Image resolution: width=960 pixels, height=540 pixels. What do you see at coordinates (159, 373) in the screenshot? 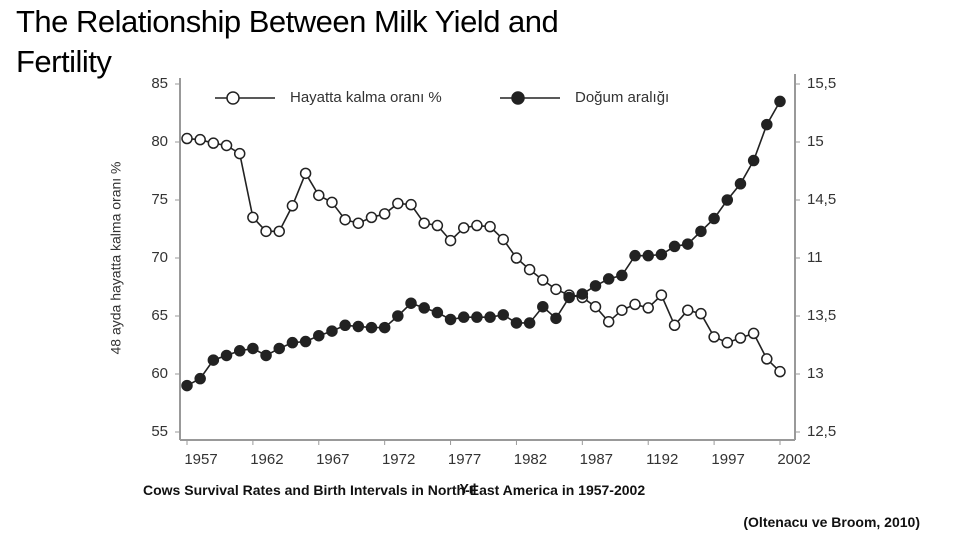
I see `y-tick-label: 60` at bounding box center [159, 373].